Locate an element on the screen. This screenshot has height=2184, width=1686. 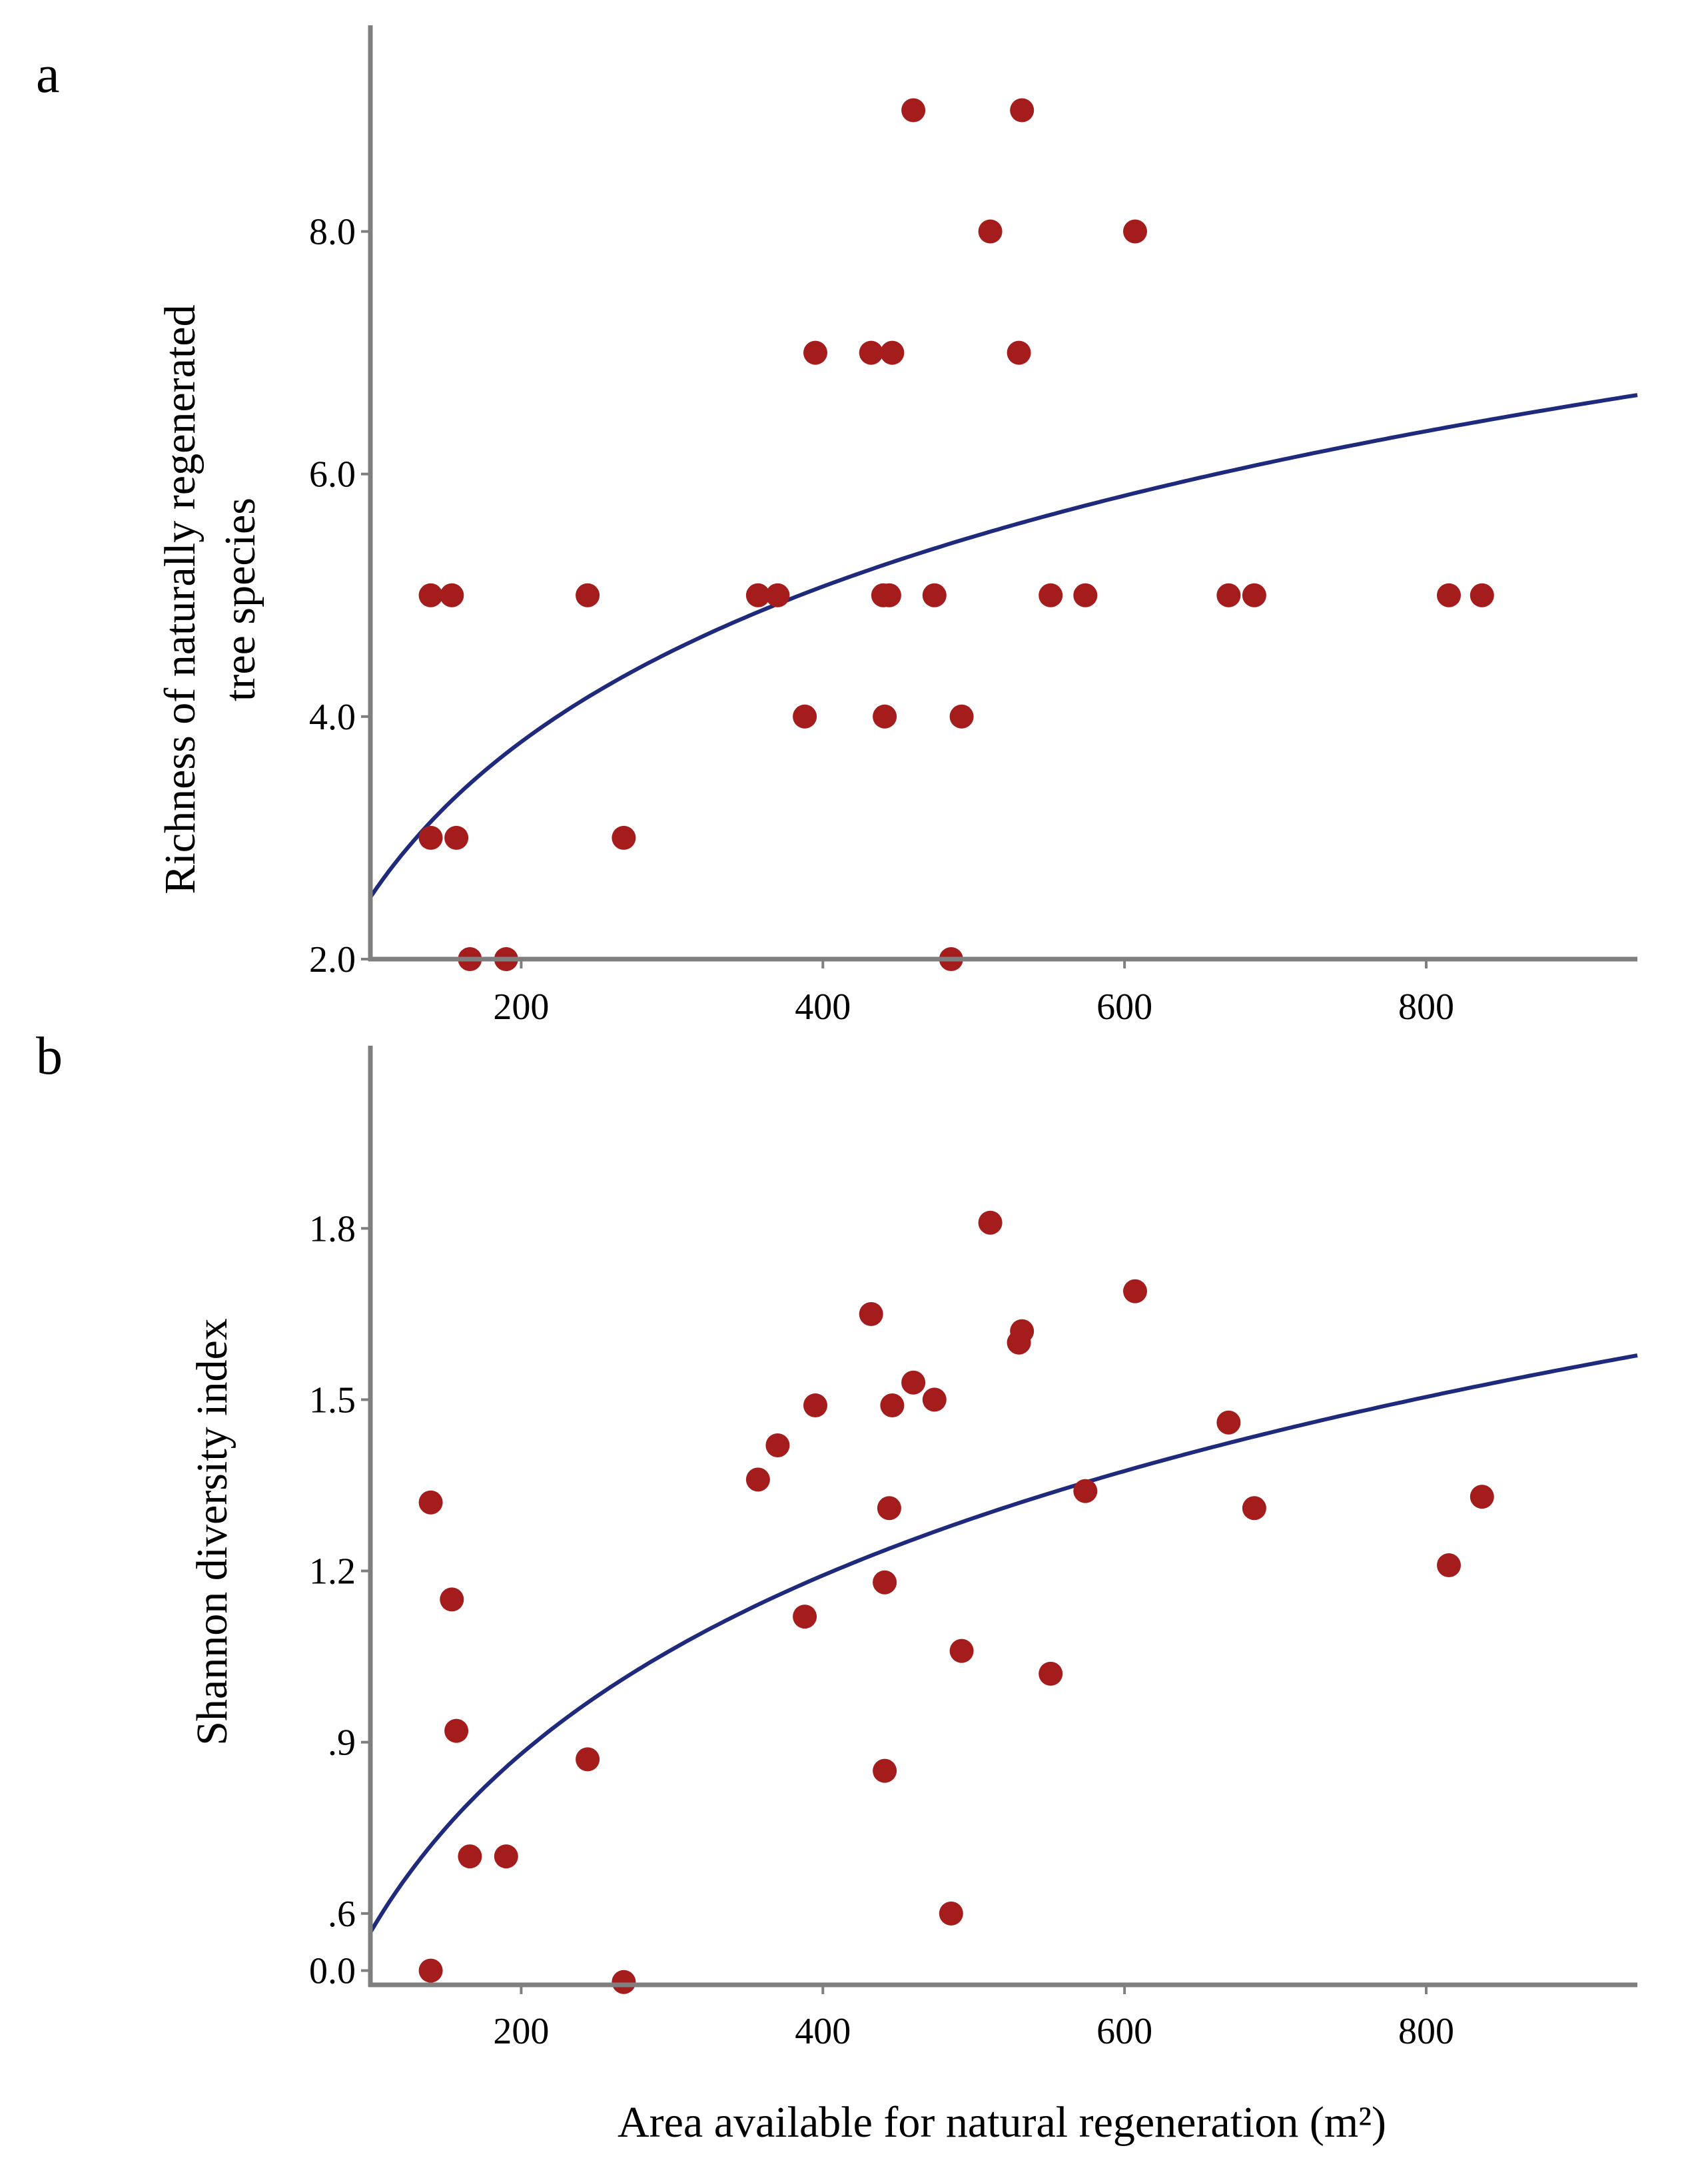
panel-a-ylabel-line2: tree species is located at coordinates (240, 599).